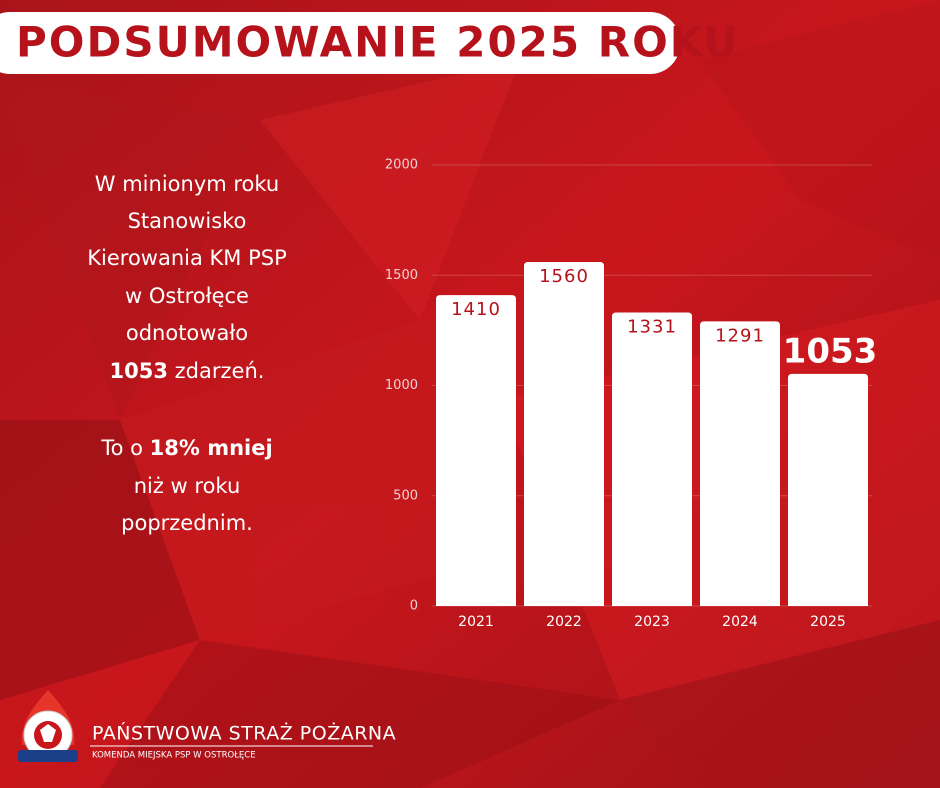  I want to click on x-tick-label: 2025, so click(828, 622).